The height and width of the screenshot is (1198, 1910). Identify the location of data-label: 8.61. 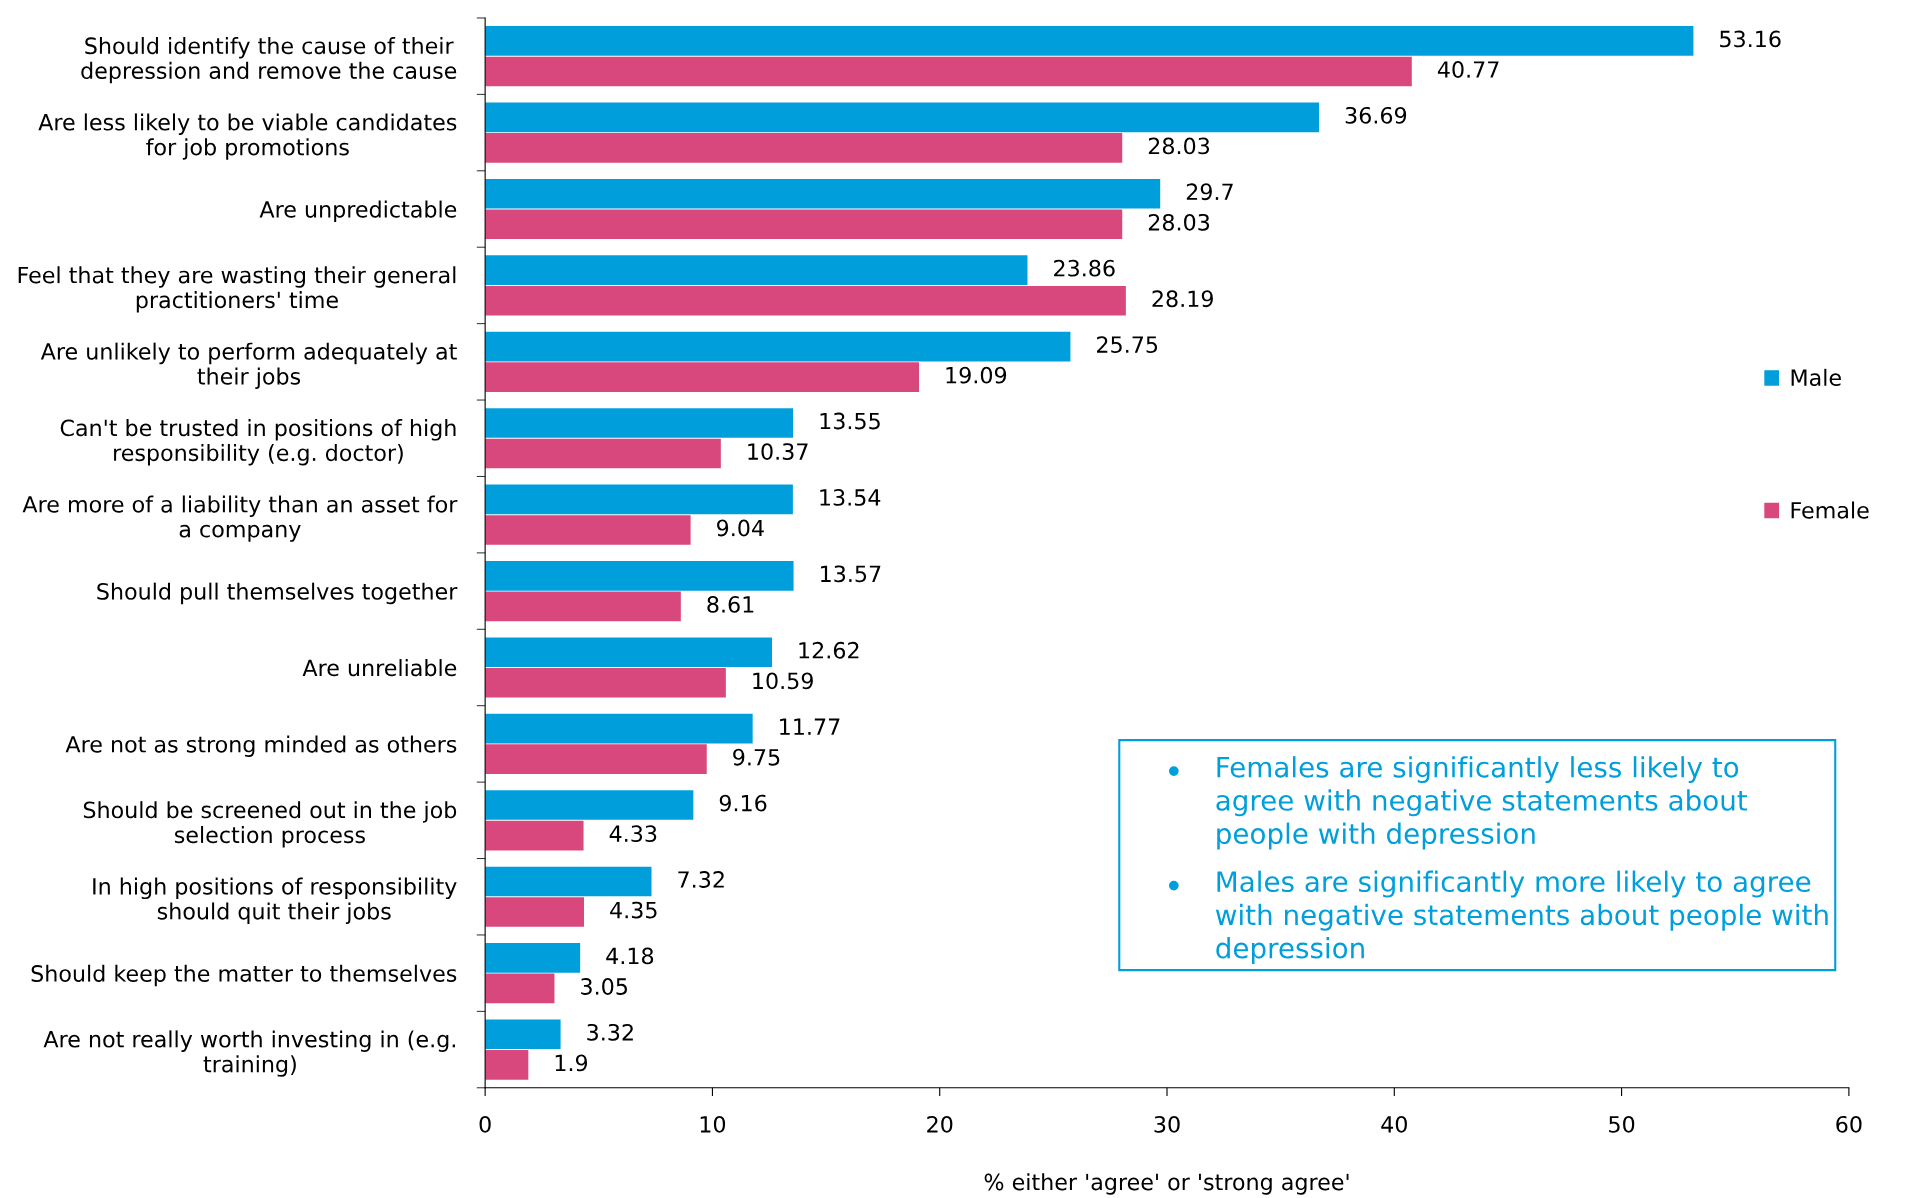
(730, 604).